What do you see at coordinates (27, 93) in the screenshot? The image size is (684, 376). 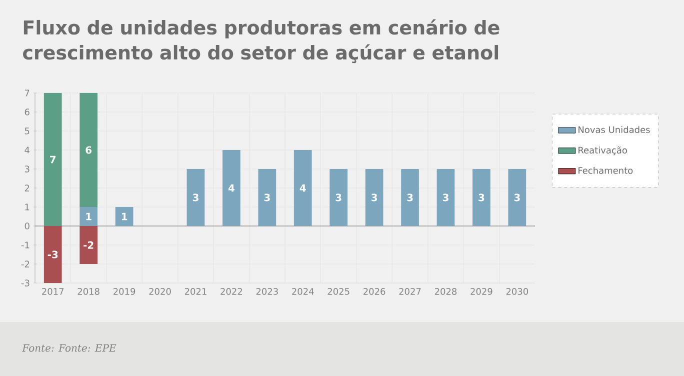 I see `y-tick-label: 7` at bounding box center [27, 93].